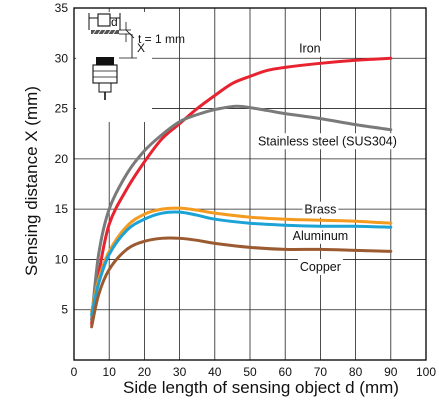 The height and width of the screenshot is (402, 439). I want to click on x-tick-label: 20, so click(145, 372).